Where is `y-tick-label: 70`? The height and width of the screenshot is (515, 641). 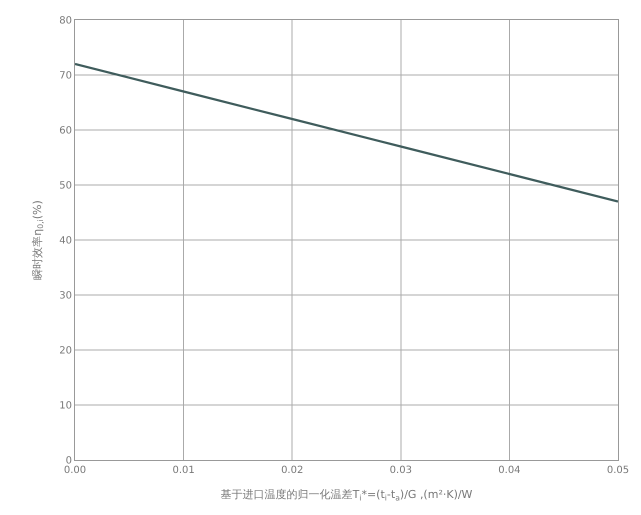
y-tick-label: 70 is located at coordinates (65, 76).